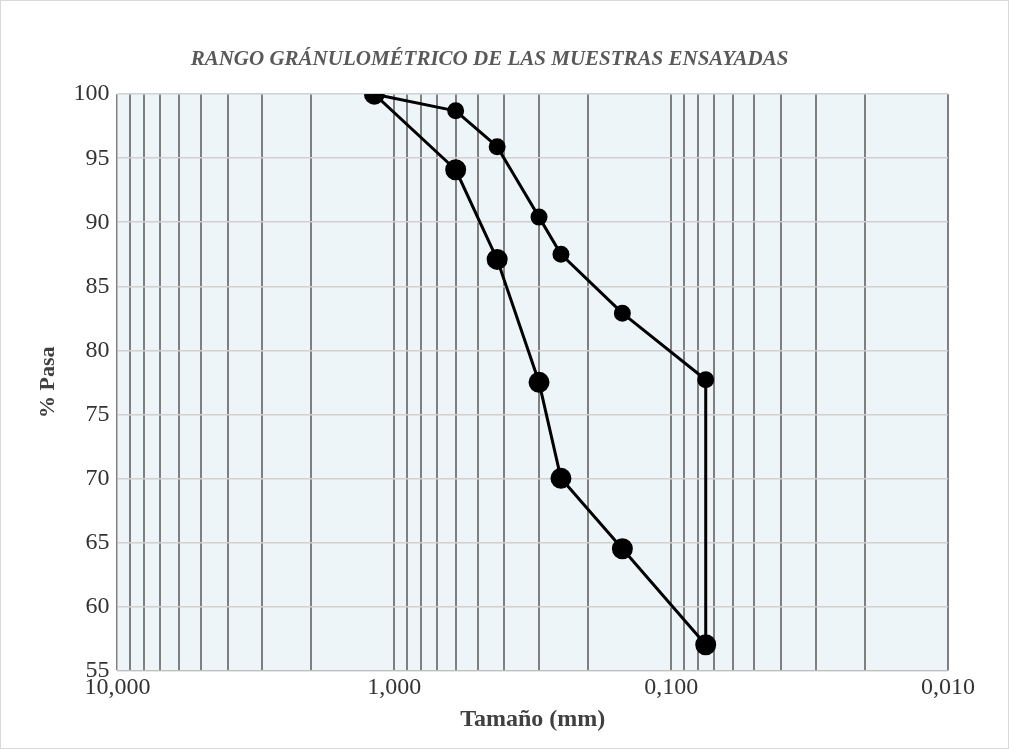 Image resolution: width=1009 pixels, height=749 pixels. Describe the element at coordinates (948, 686) in the screenshot. I see `x-tick-label: 0,010` at that location.